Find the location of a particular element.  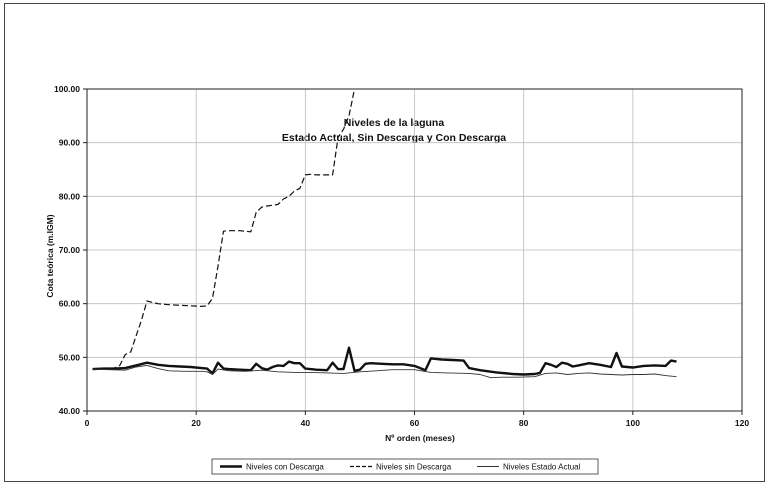

x-tick-label: 40 is located at coordinates (306, 423).